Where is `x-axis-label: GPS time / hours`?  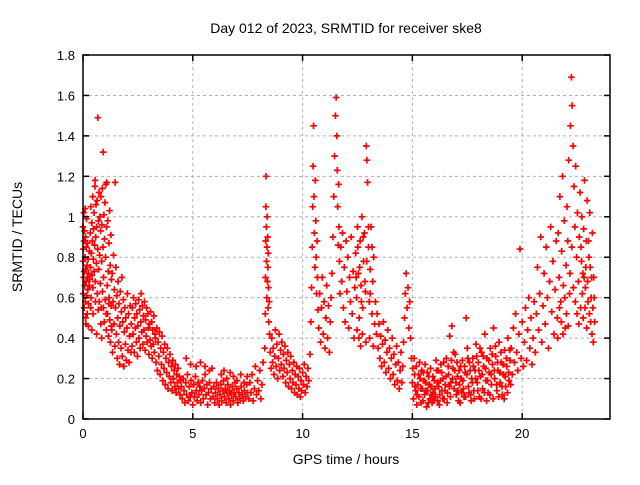
x-axis-label: GPS time / hours is located at coordinates (346, 459).